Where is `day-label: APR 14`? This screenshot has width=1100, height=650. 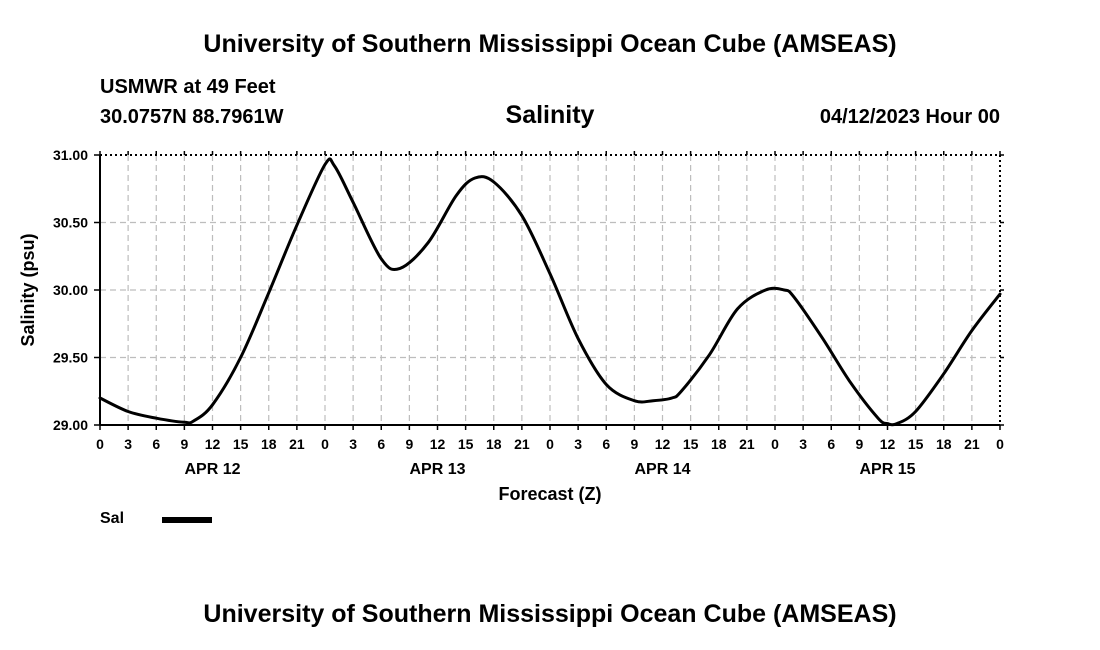 day-label: APR 14 is located at coordinates (662, 469).